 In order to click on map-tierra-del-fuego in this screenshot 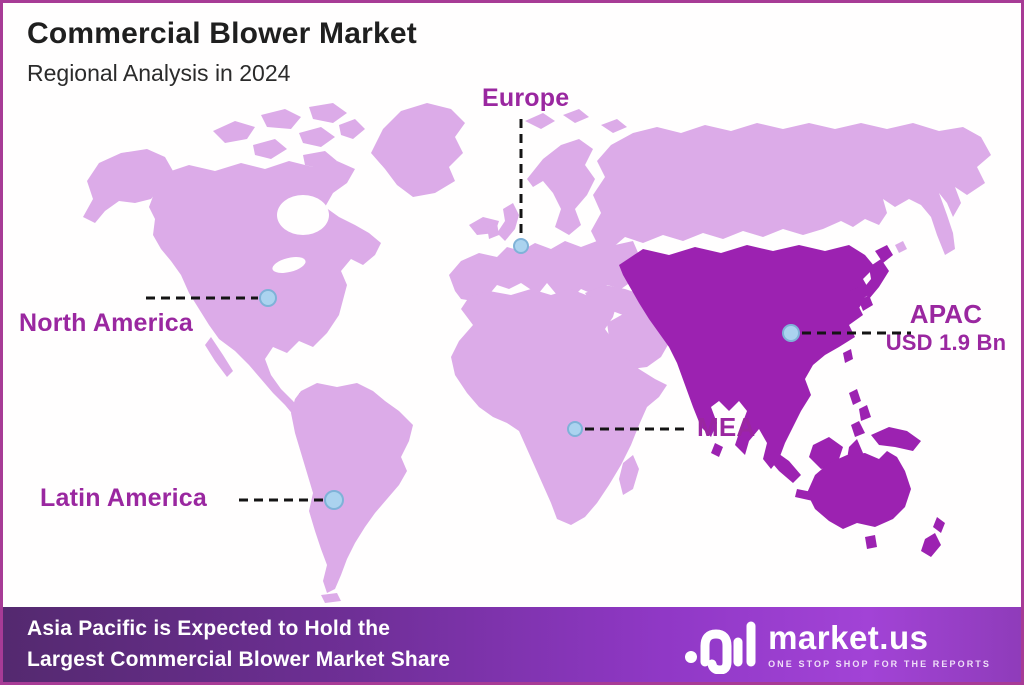, I will do `click(331, 598)`.